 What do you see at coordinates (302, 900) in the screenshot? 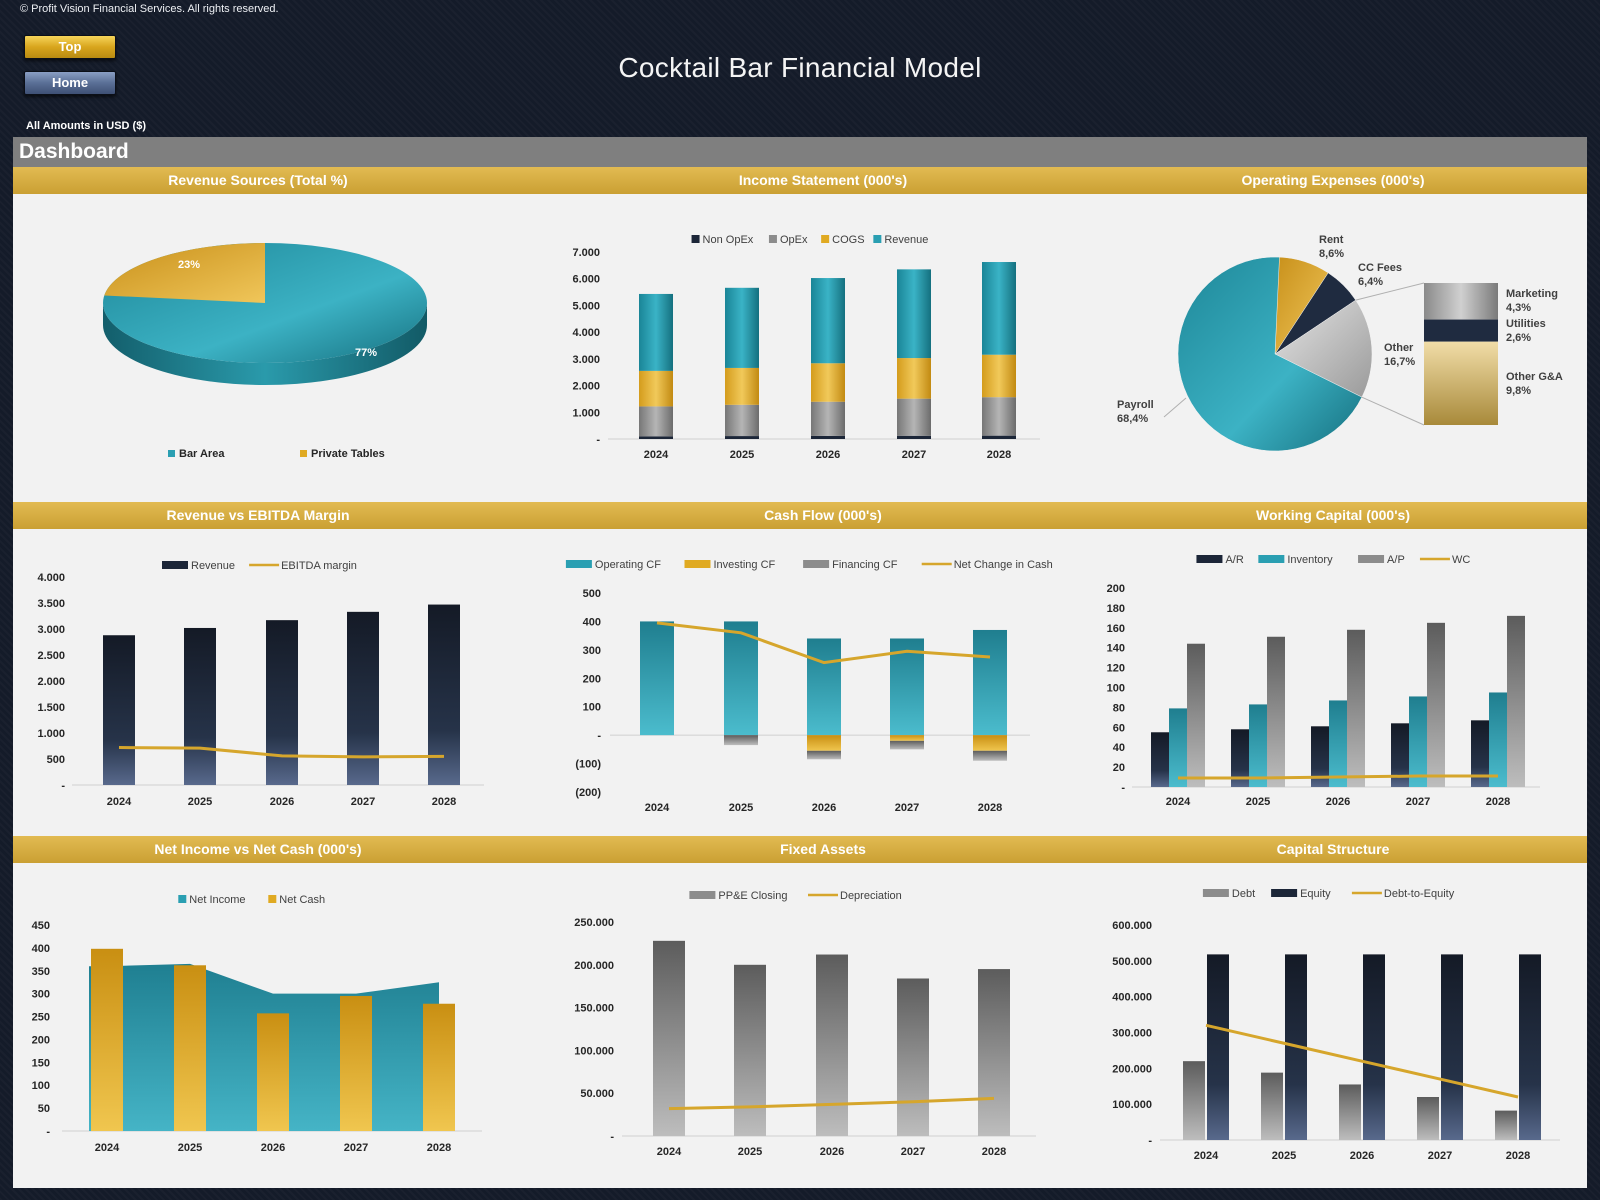
I see `netinc-legend-label-1: Net Cash` at bounding box center [302, 900].